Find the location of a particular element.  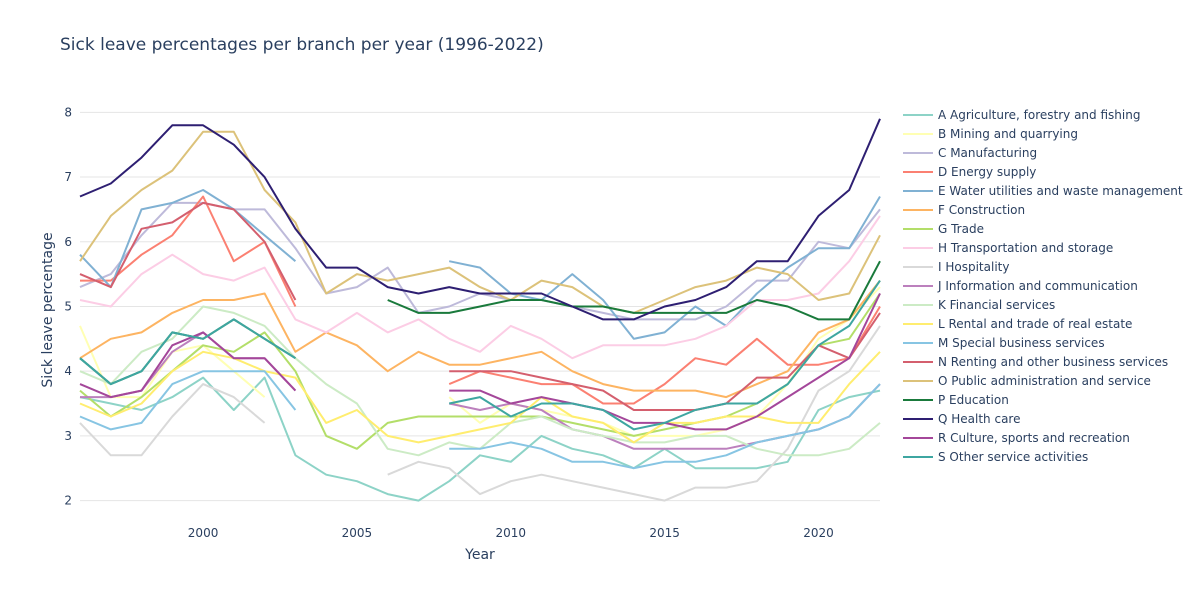

legend-label: N Renting and other business services is located at coordinates (1053, 362).